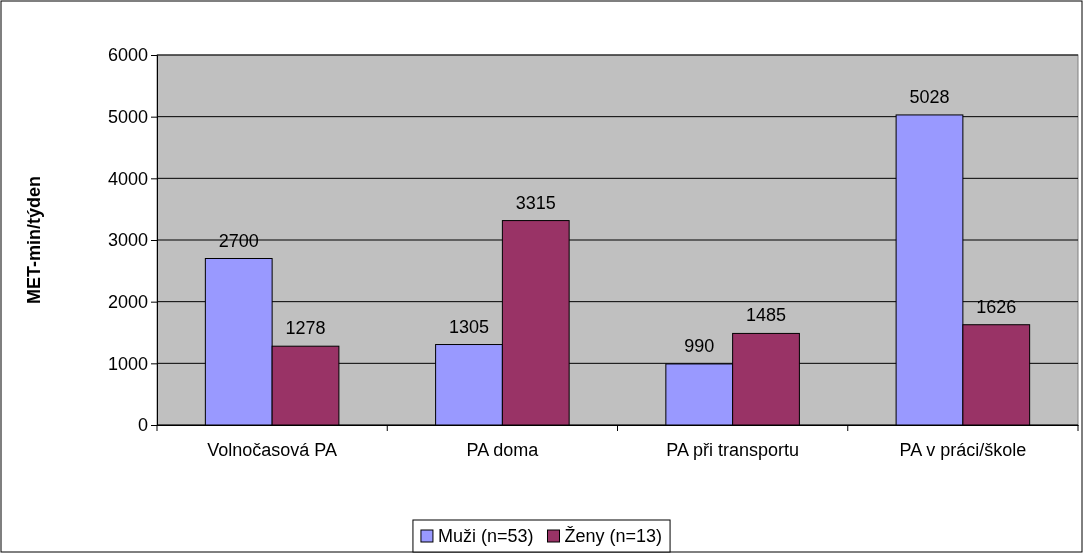  I want to click on y-tick-label: 1000, so click(127, 363).